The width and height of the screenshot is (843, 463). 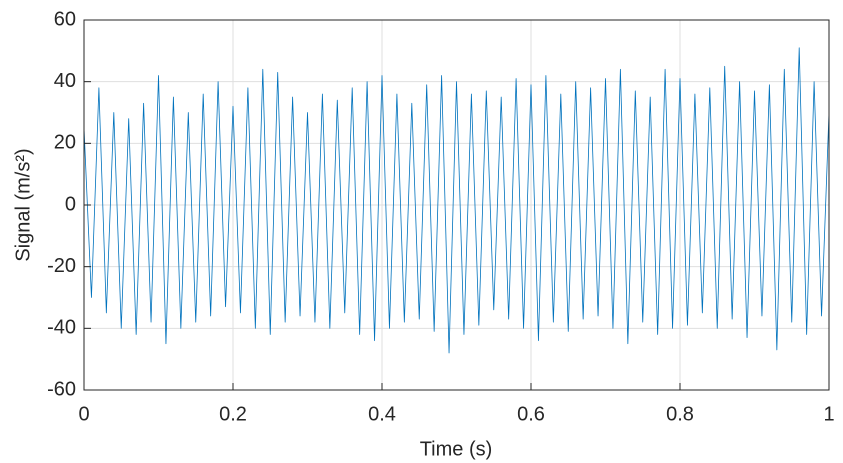 What do you see at coordinates (65, 19) in the screenshot?
I see `y-tick-label: 60` at bounding box center [65, 19].